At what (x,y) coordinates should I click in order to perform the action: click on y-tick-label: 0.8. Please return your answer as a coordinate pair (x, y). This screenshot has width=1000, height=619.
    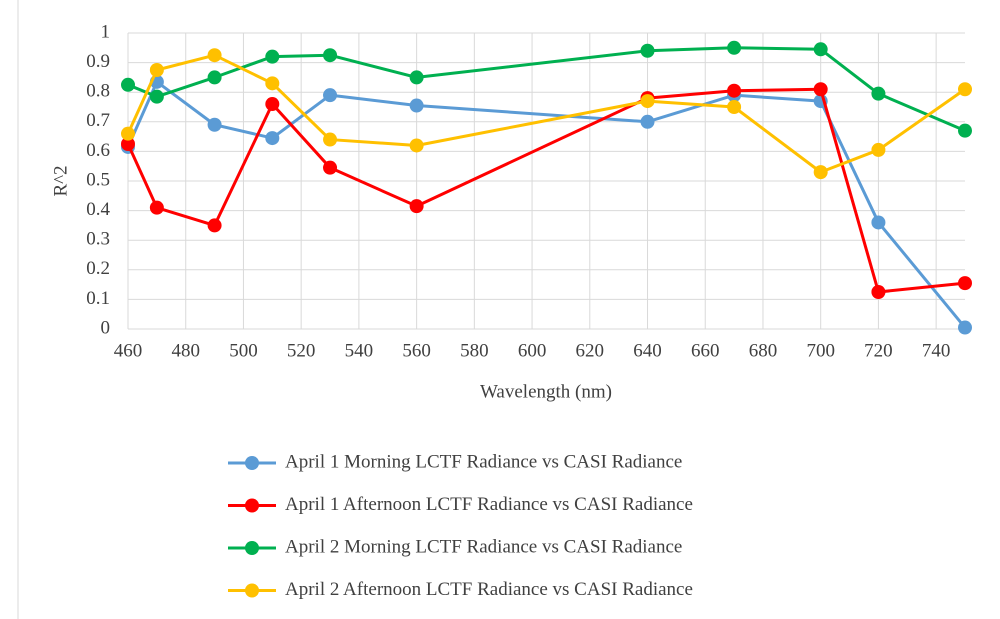
    Looking at the image, I should click on (98, 91).